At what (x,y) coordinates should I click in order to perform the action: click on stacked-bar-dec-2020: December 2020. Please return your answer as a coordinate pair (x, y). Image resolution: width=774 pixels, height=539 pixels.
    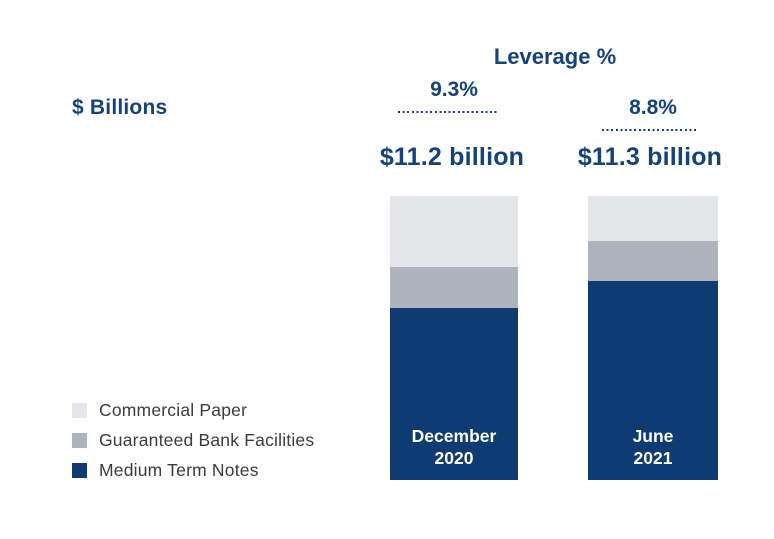
    Looking at the image, I should click on (454, 338).